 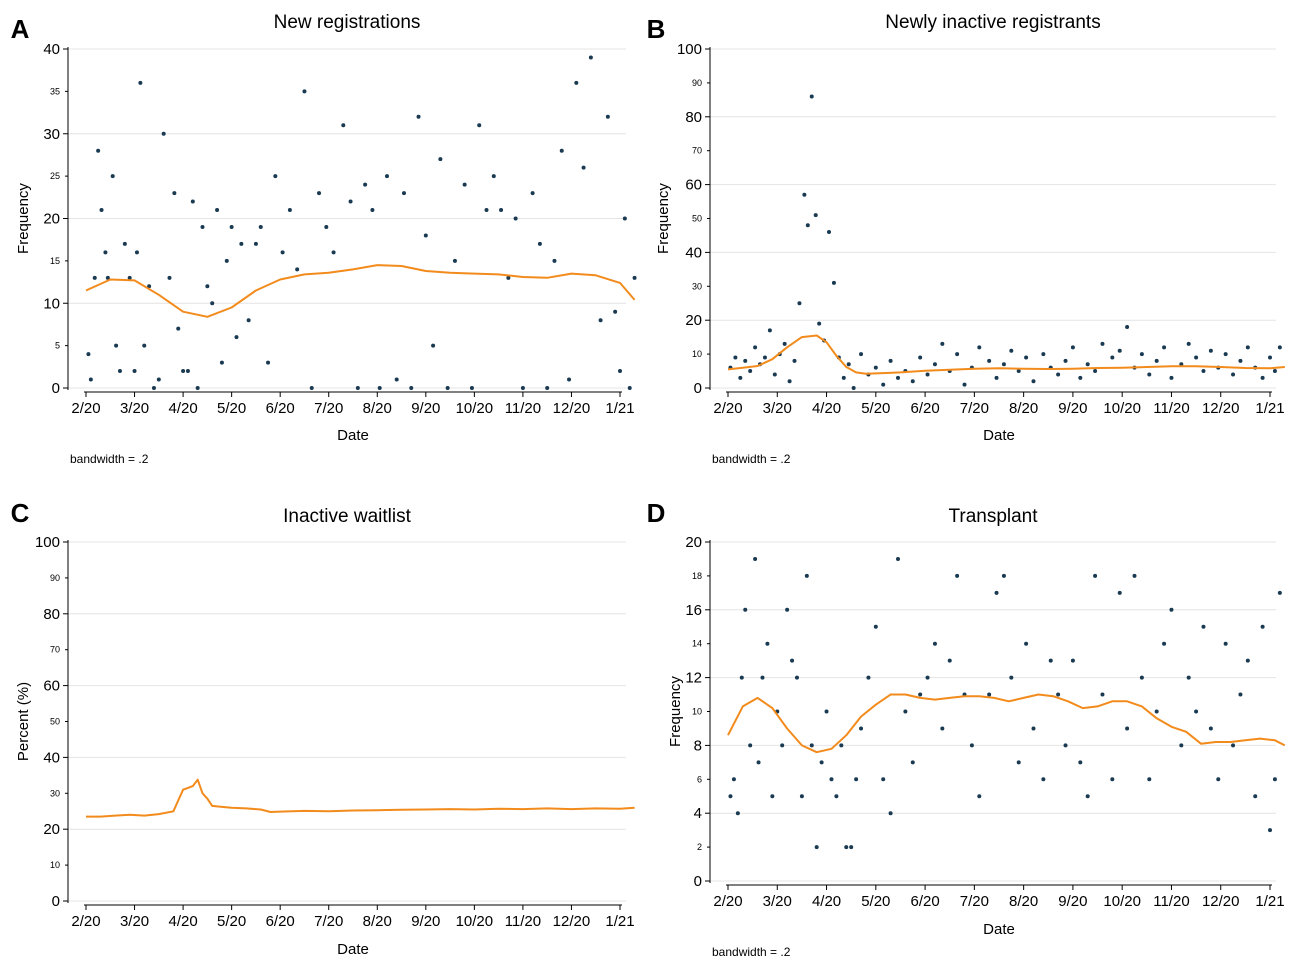 I want to click on panel-a-x-label: Date, so click(x=353, y=435).